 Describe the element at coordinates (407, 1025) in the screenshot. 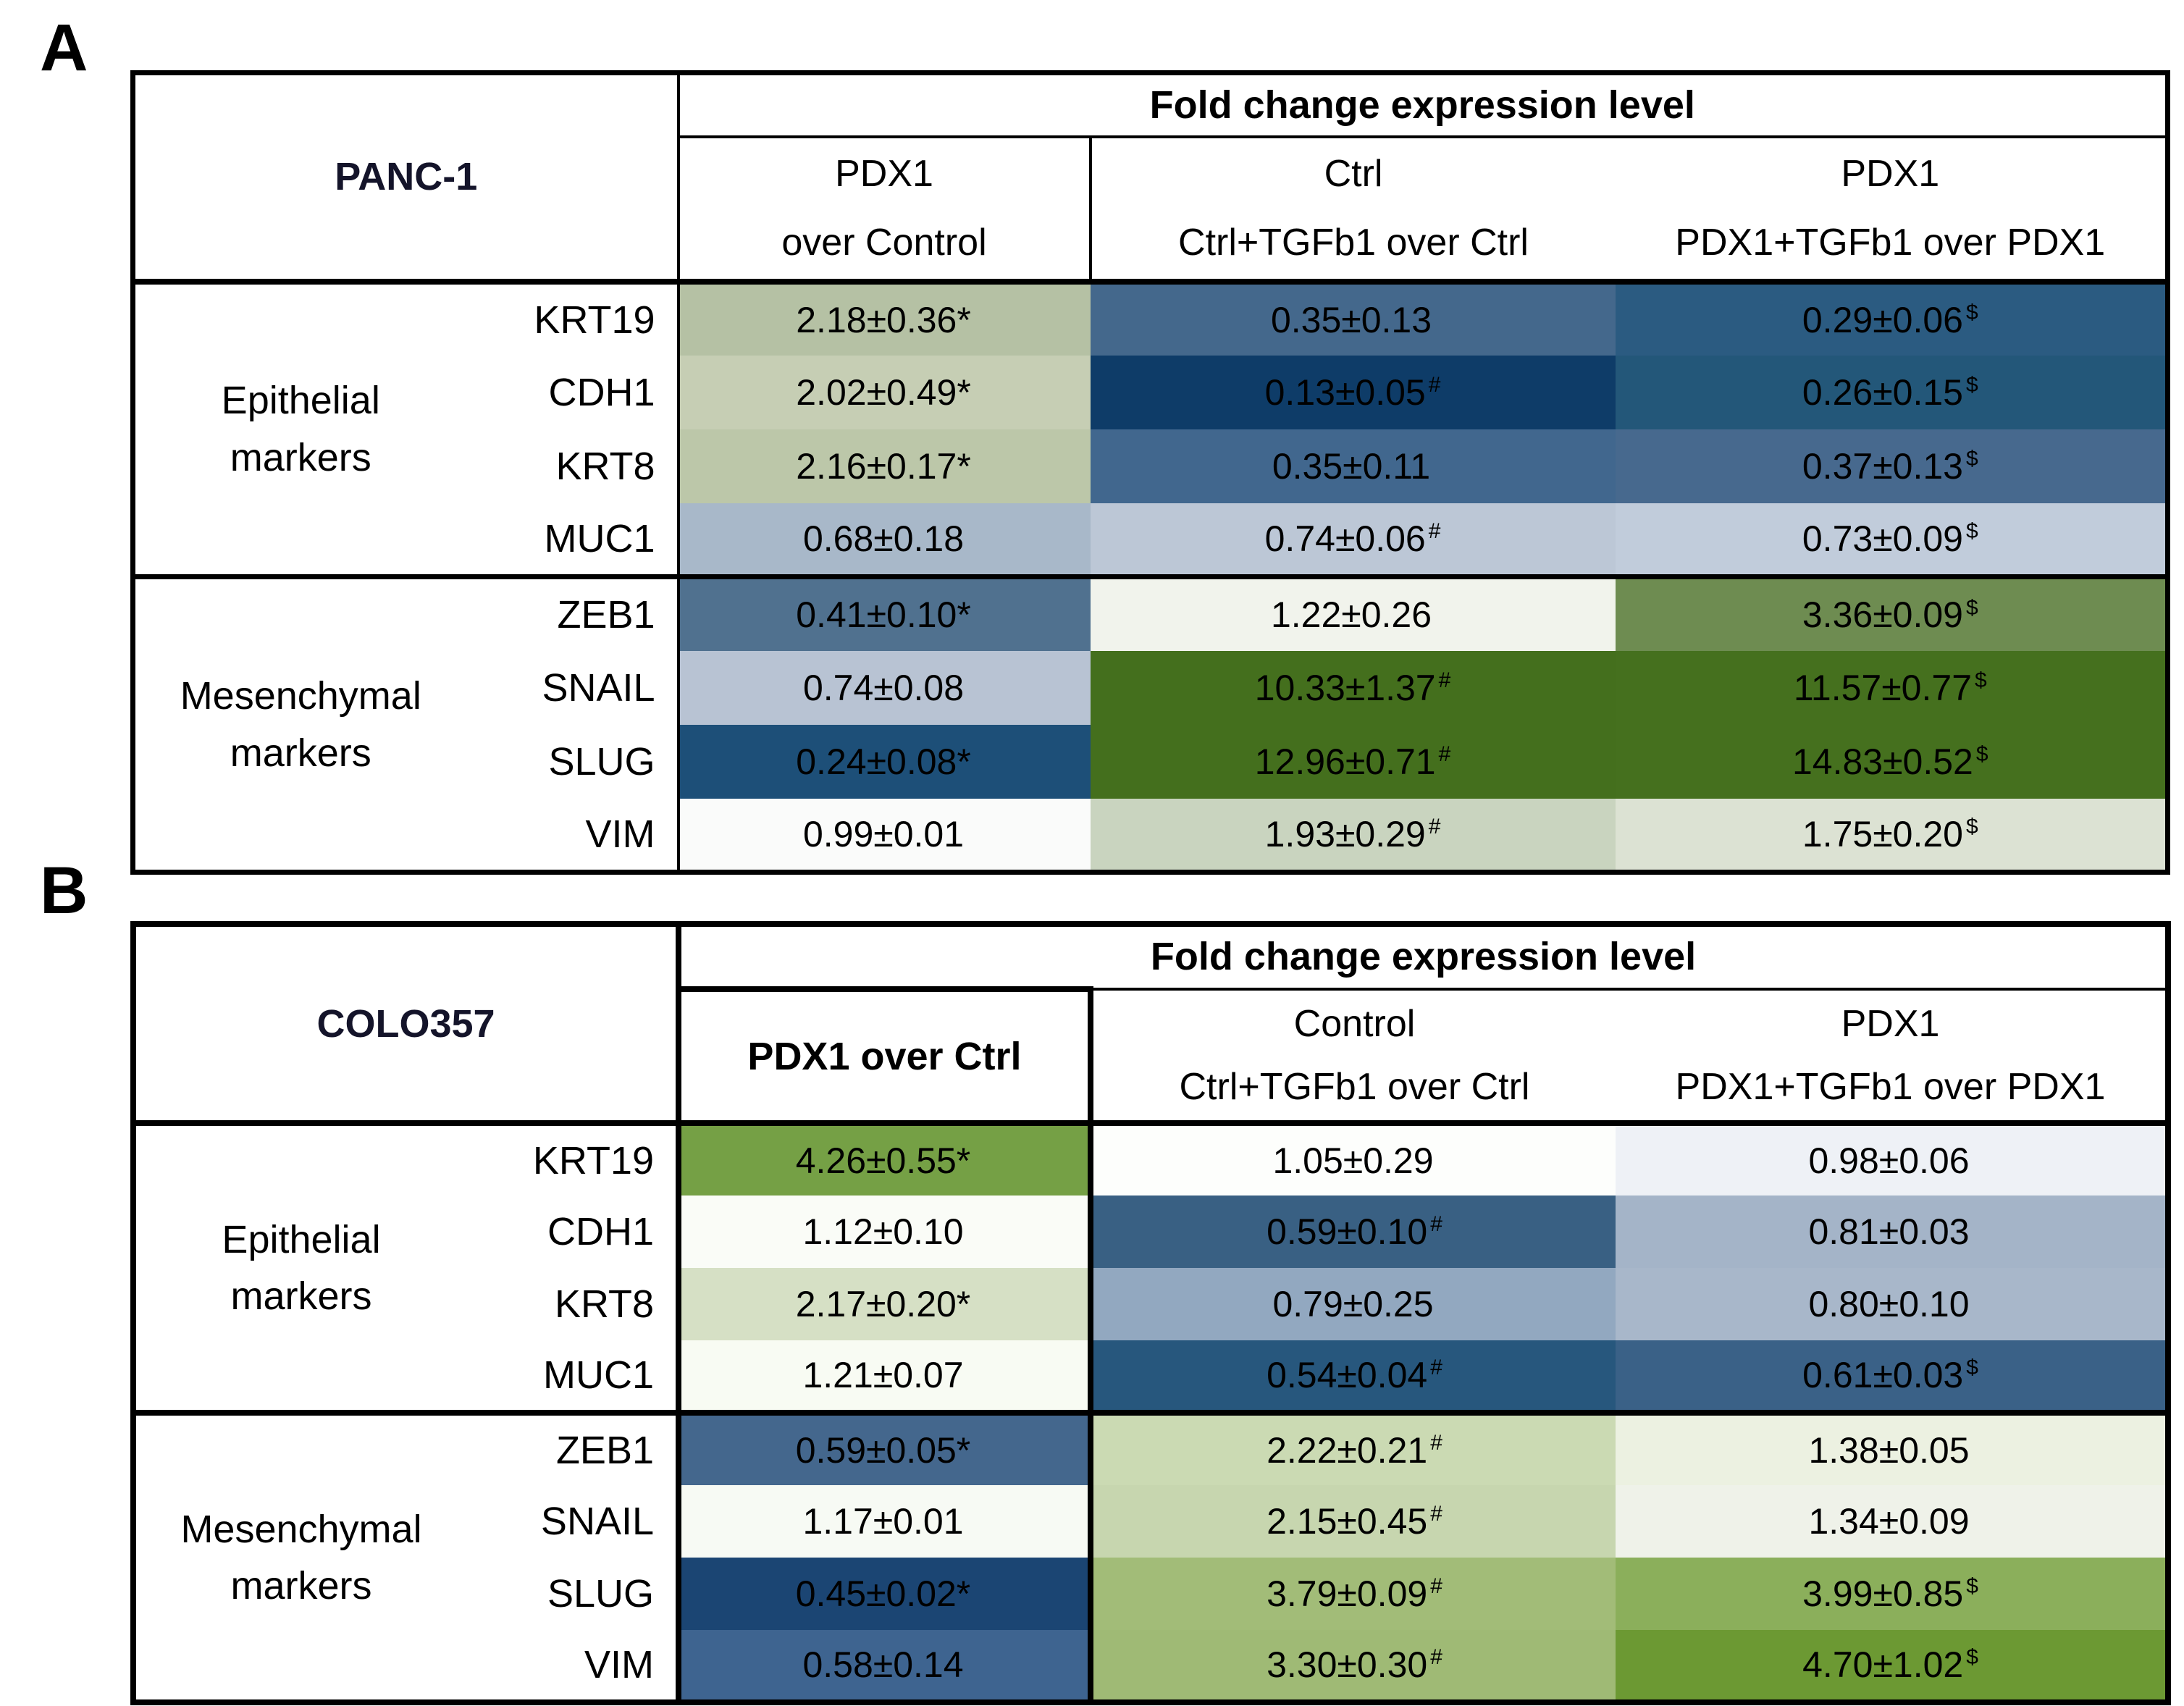

I see `cell-line-title: COLO357` at that location.